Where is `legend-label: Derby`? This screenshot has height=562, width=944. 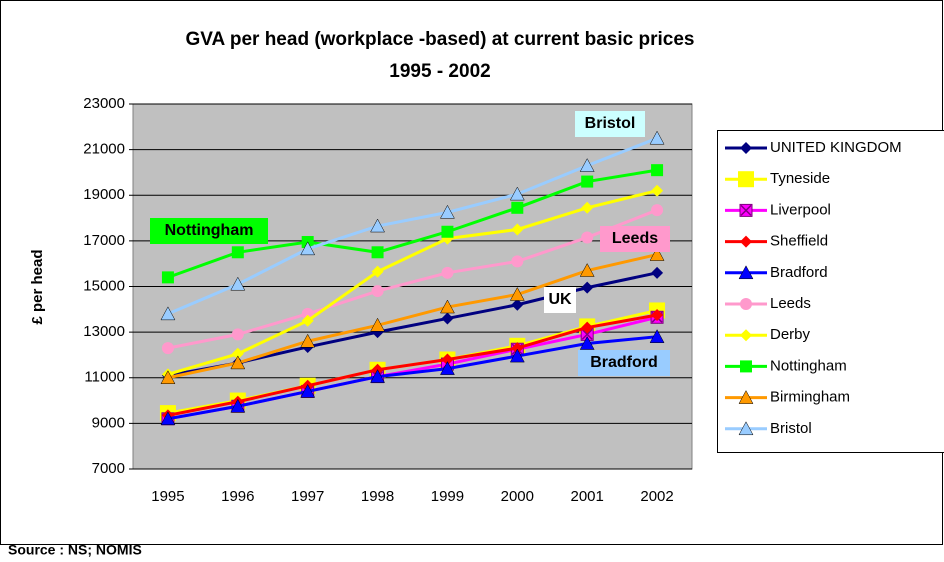
legend-label: Derby is located at coordinates (790, 334).